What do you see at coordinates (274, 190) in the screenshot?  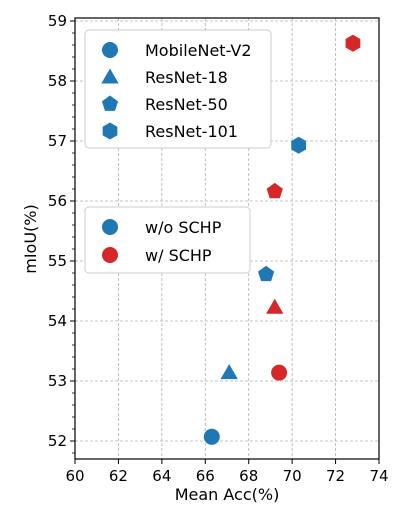 I see `point-resnet-50-with-schp` at bounding box center [274, 190].